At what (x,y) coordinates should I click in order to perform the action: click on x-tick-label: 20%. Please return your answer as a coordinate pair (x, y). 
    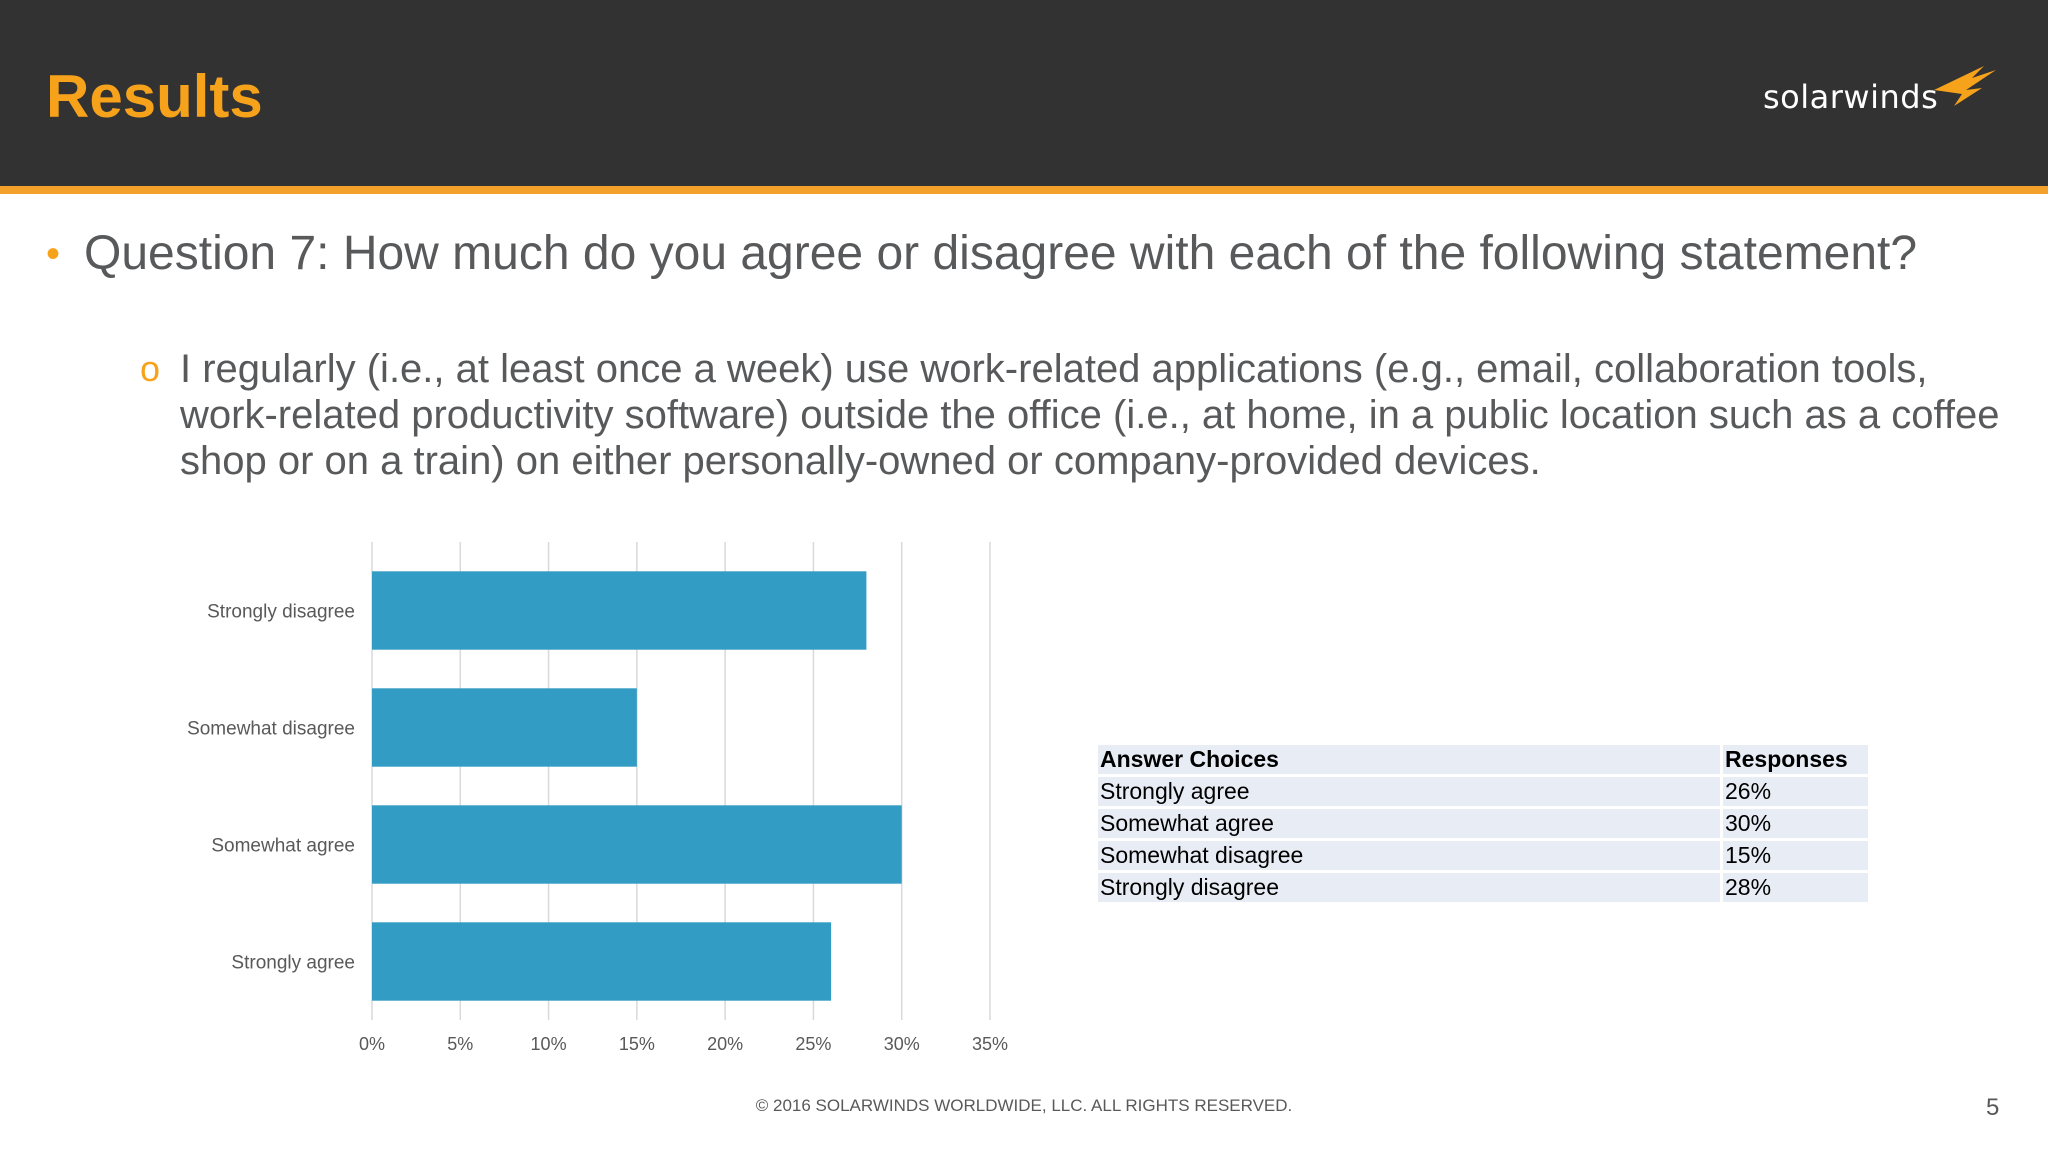
    Looking at the image, I should click on (725, 1044).